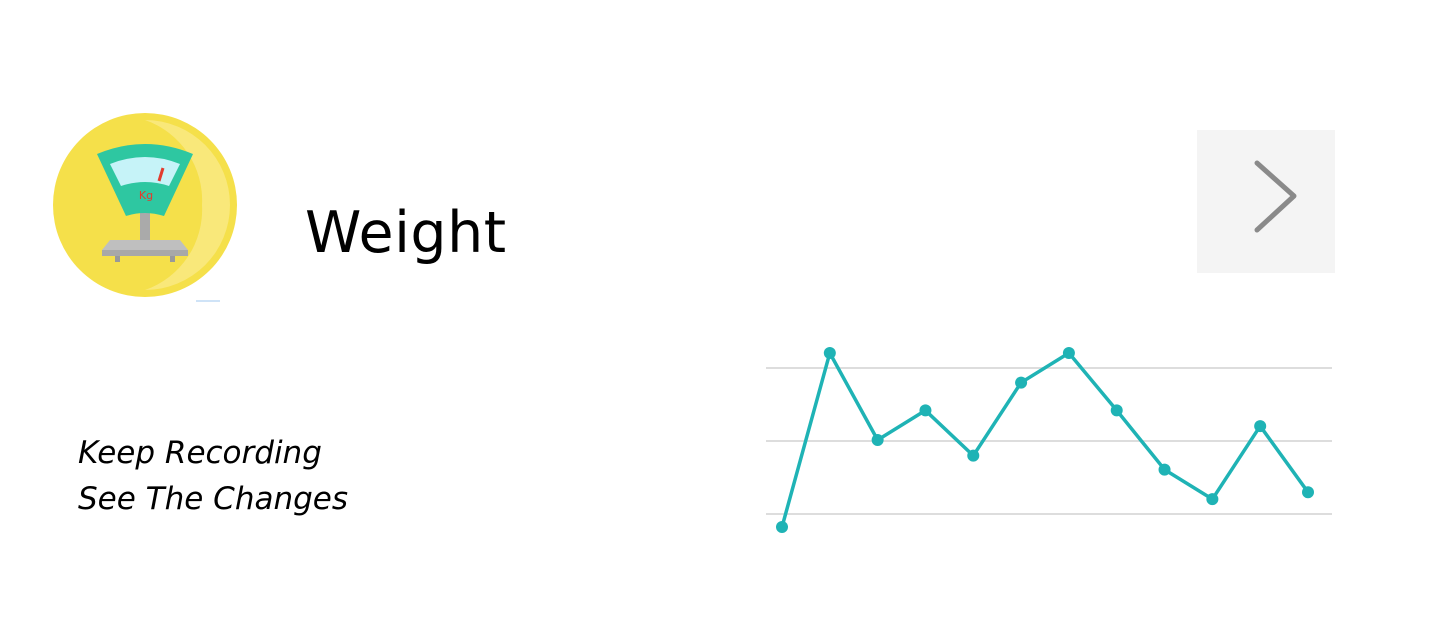 Image resolution: width=1438 pixels, height=644 pixels. Describe the element at coordinates (1275, 196) in the screenshot. I see `chevron-right-icon` at that location.